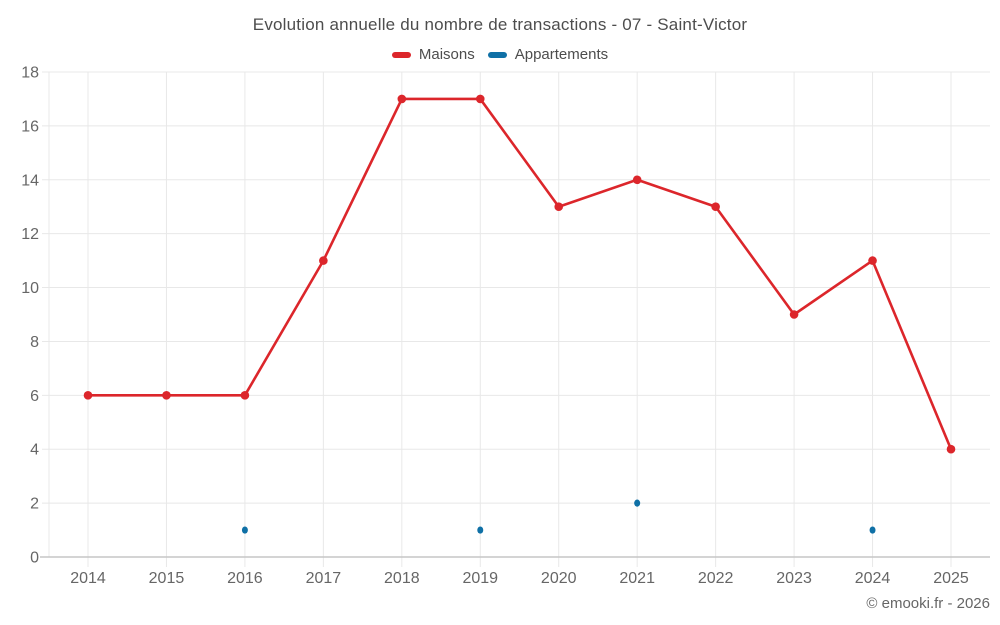  I want to click on svg-text: 2018, so click(402, 578).